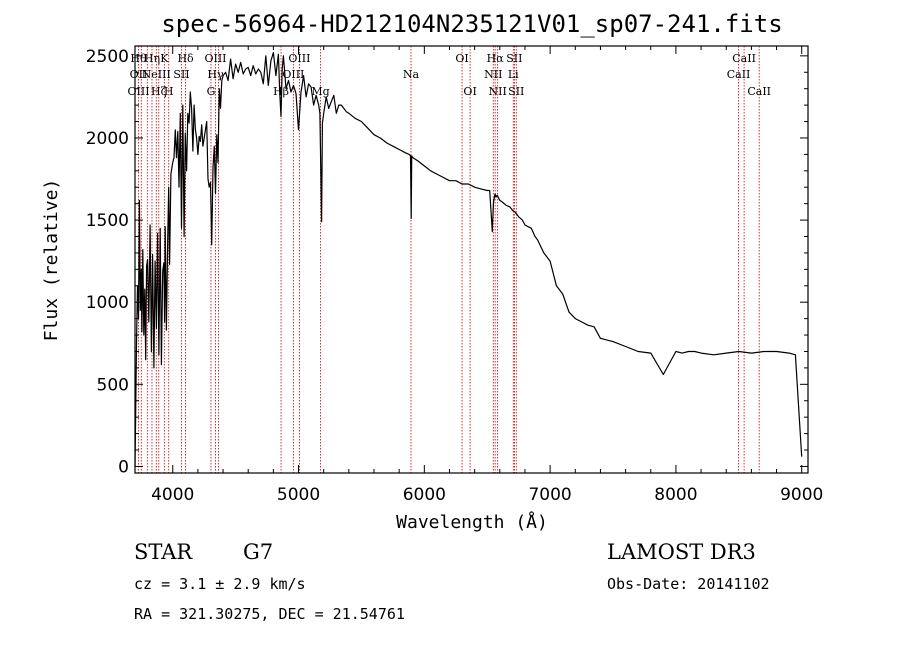 The image size is (900, 649). What do you see at coordinates (675, 495) in the screenshot?
I see `x-tick-label: 8000` at bounding box center [675, 495].